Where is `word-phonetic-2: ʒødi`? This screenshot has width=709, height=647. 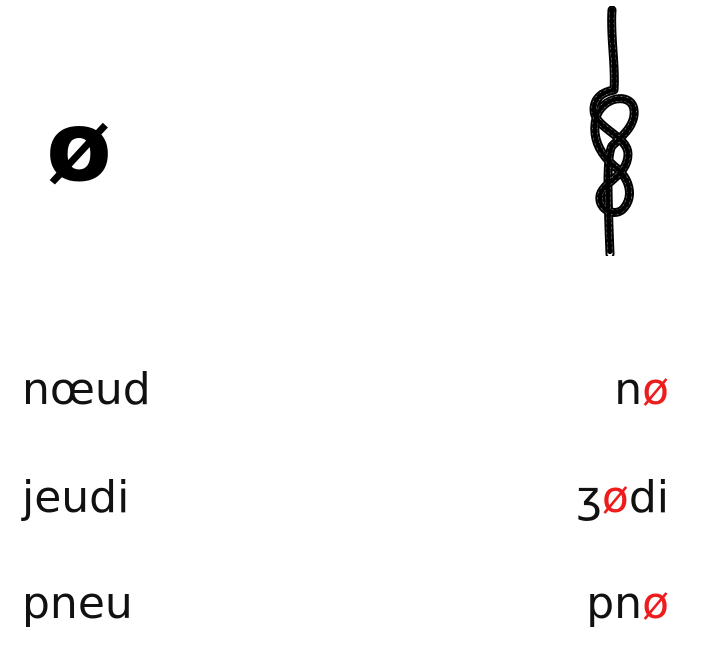 word-phonetic-2: ʒødi is located at coordinates (623, 497).